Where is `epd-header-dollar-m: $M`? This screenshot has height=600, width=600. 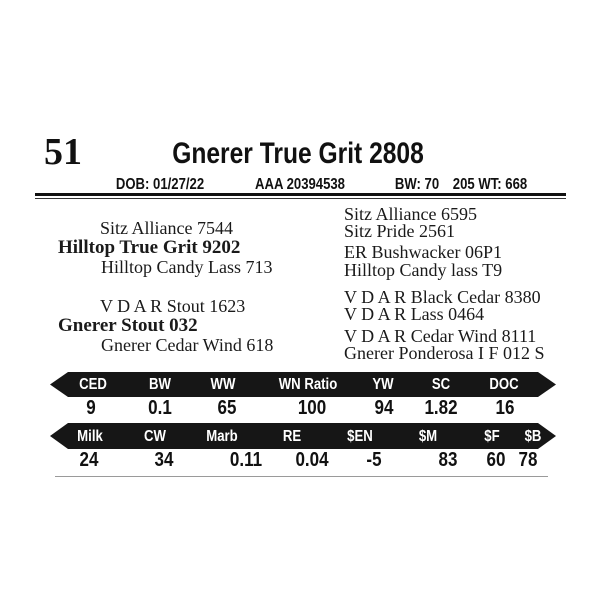
epd-header-dollar-m: $M is located at coordinates (428, 436).